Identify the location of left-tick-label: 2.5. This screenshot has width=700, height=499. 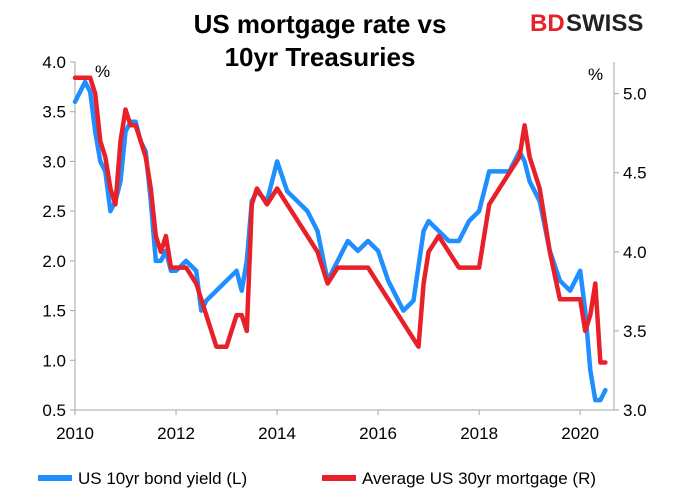
(54, 211).